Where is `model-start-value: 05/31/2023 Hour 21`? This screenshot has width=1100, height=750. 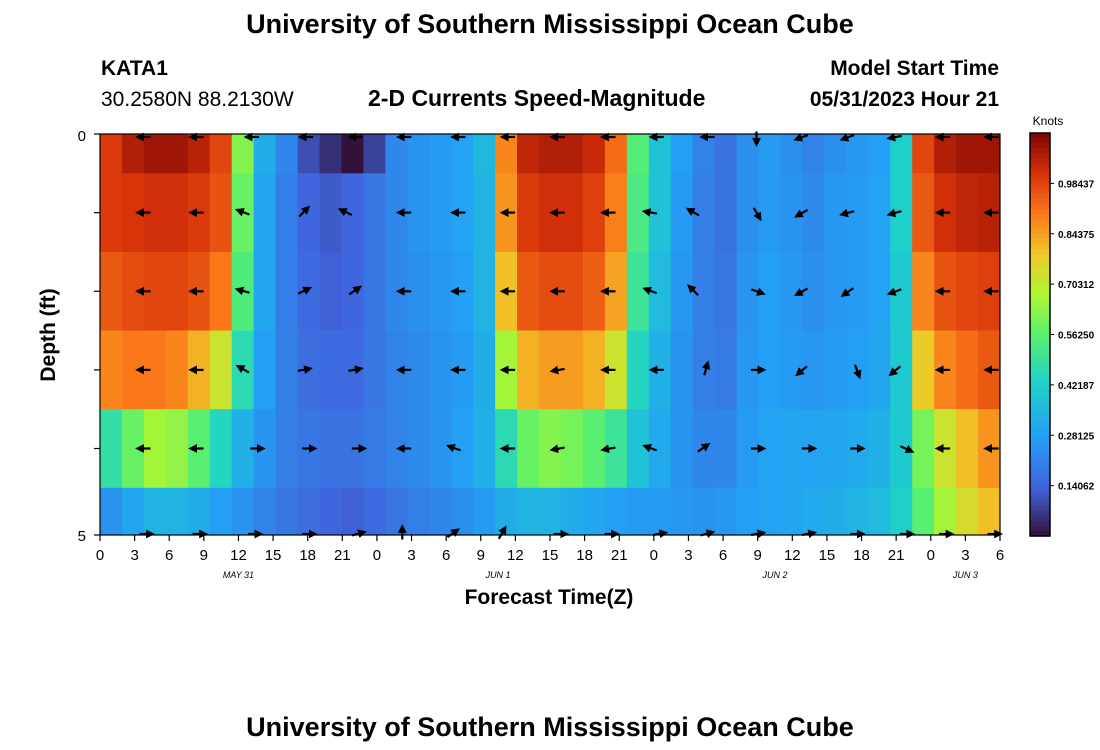 model-start-value: 05/31/2023 Hour 21 is located at coordinates (904, 99).